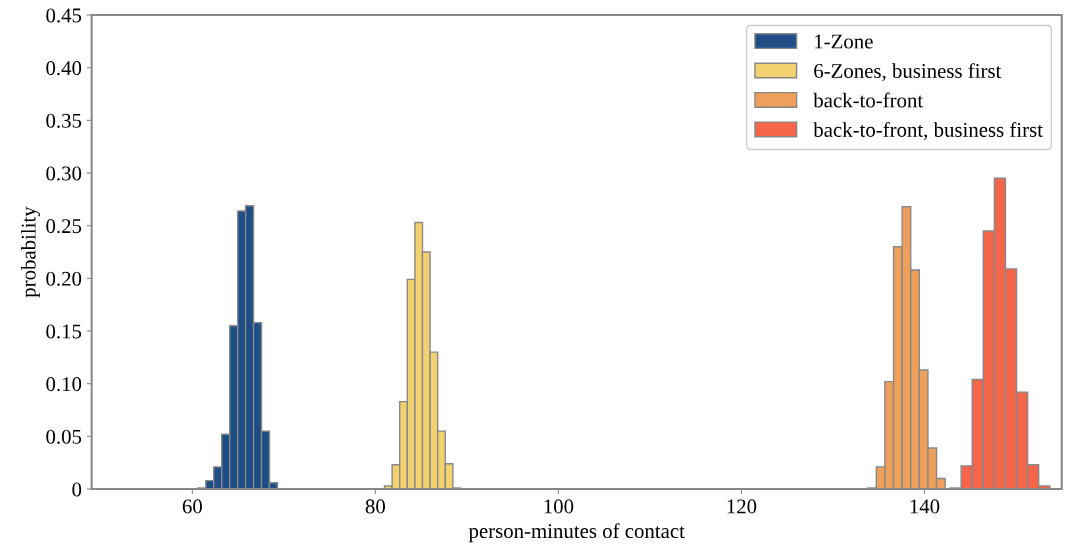  I want to click on legend-label: back-to-front, business first, so click(928, 131).